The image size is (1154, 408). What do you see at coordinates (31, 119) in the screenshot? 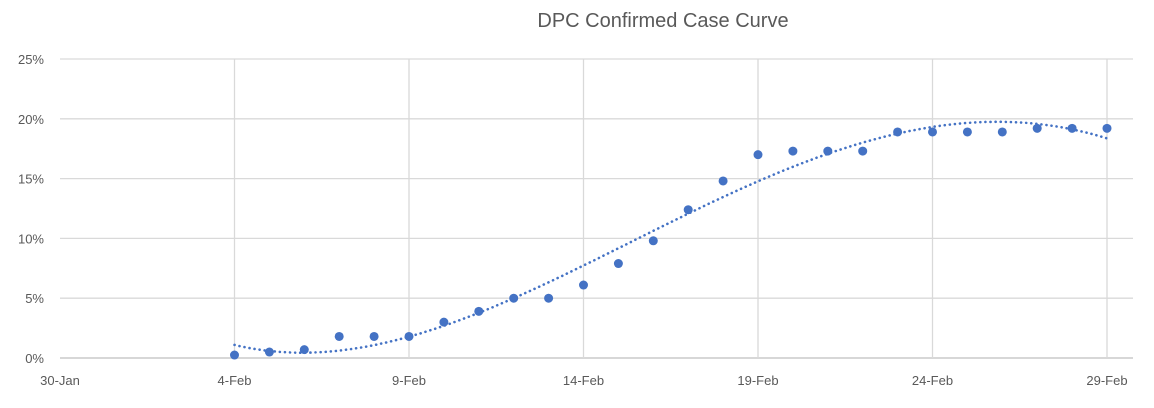
I see `y-tick-label: 20%` at bounding box center [31, 119].